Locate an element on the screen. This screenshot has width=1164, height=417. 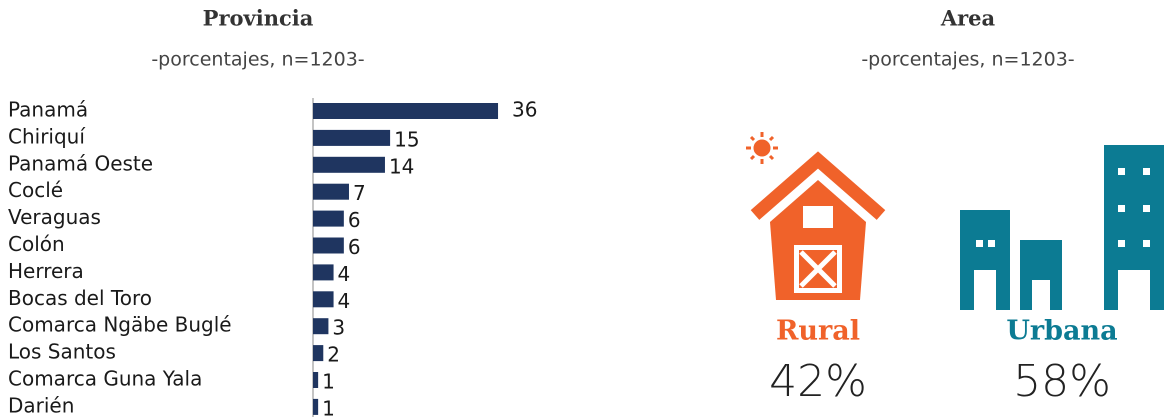
category-label: Bocas del Toro is located at coordinates (80, 298).